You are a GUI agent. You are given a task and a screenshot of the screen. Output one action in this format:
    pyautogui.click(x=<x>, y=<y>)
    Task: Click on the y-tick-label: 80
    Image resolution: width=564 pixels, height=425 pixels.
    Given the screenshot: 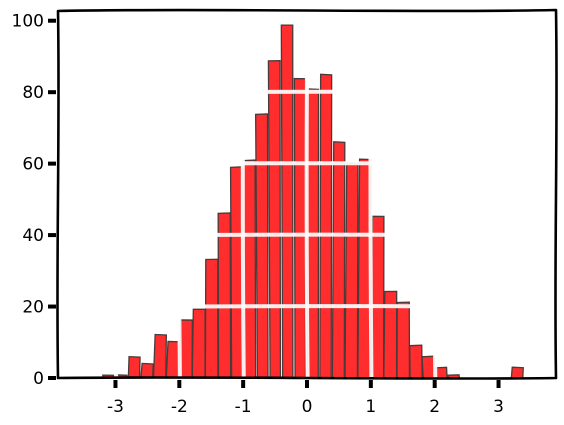 What is the action you would take?
    pyautogui.click(x=33, y=93)
    